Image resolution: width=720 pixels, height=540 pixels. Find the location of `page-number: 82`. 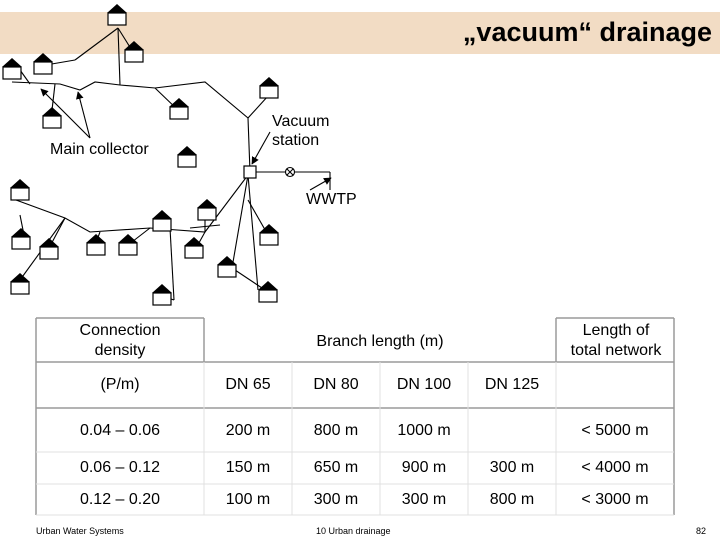

page-number: 82 is located at coordinates (701, 531).